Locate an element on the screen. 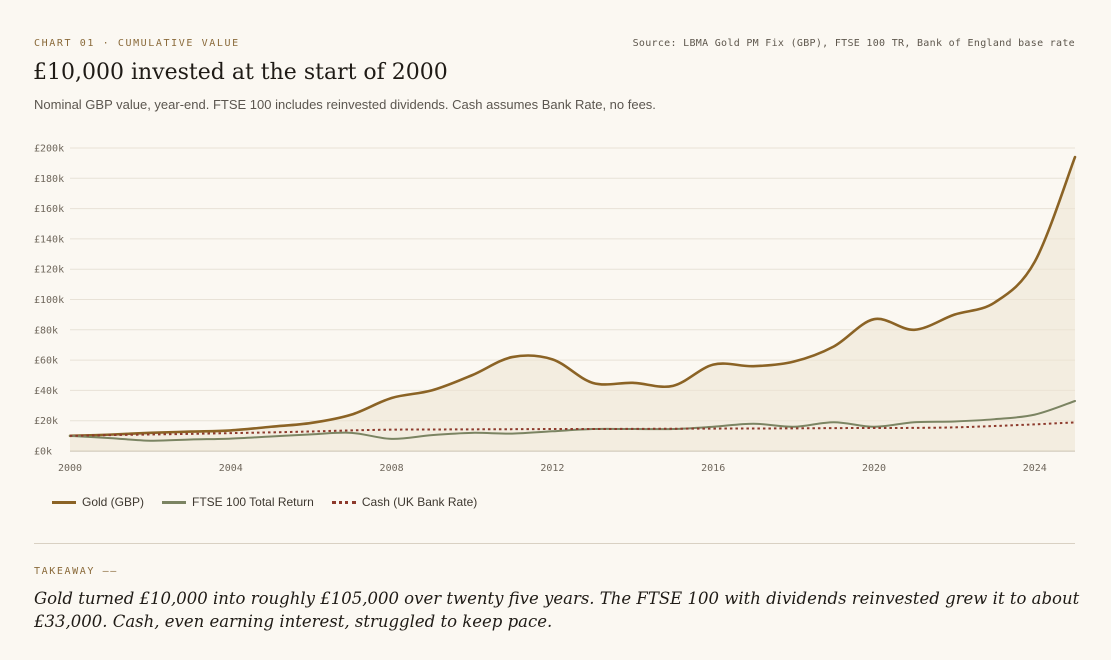  legend-swatch-cash is located at coordinates (343, 502).